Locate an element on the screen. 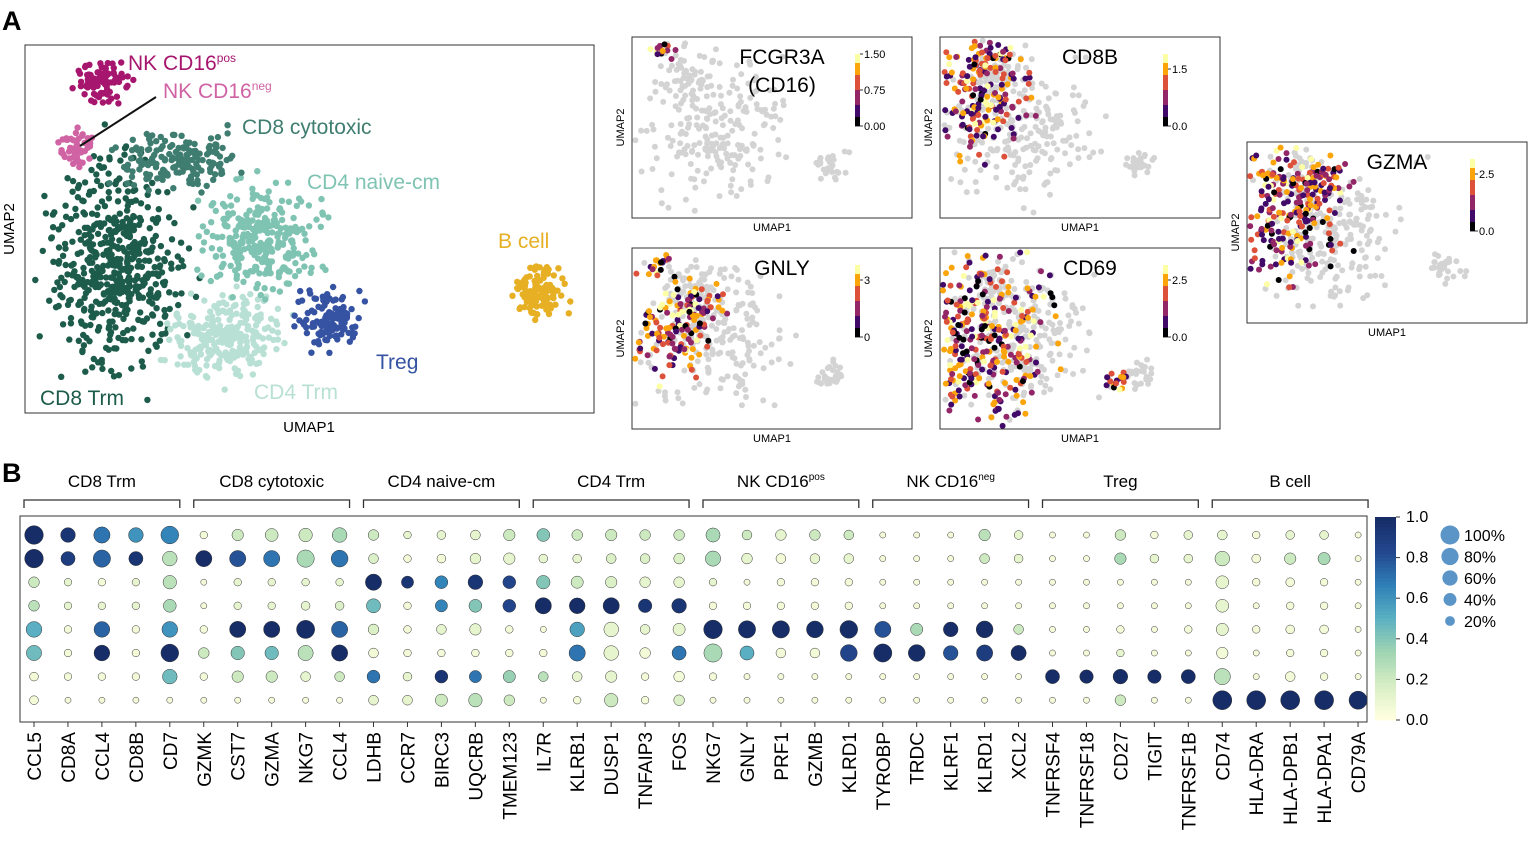 Image resolution: width=1532 pixels, height=841 pixels. group-label: CD4 Trm is located at coordinates (611, 481).